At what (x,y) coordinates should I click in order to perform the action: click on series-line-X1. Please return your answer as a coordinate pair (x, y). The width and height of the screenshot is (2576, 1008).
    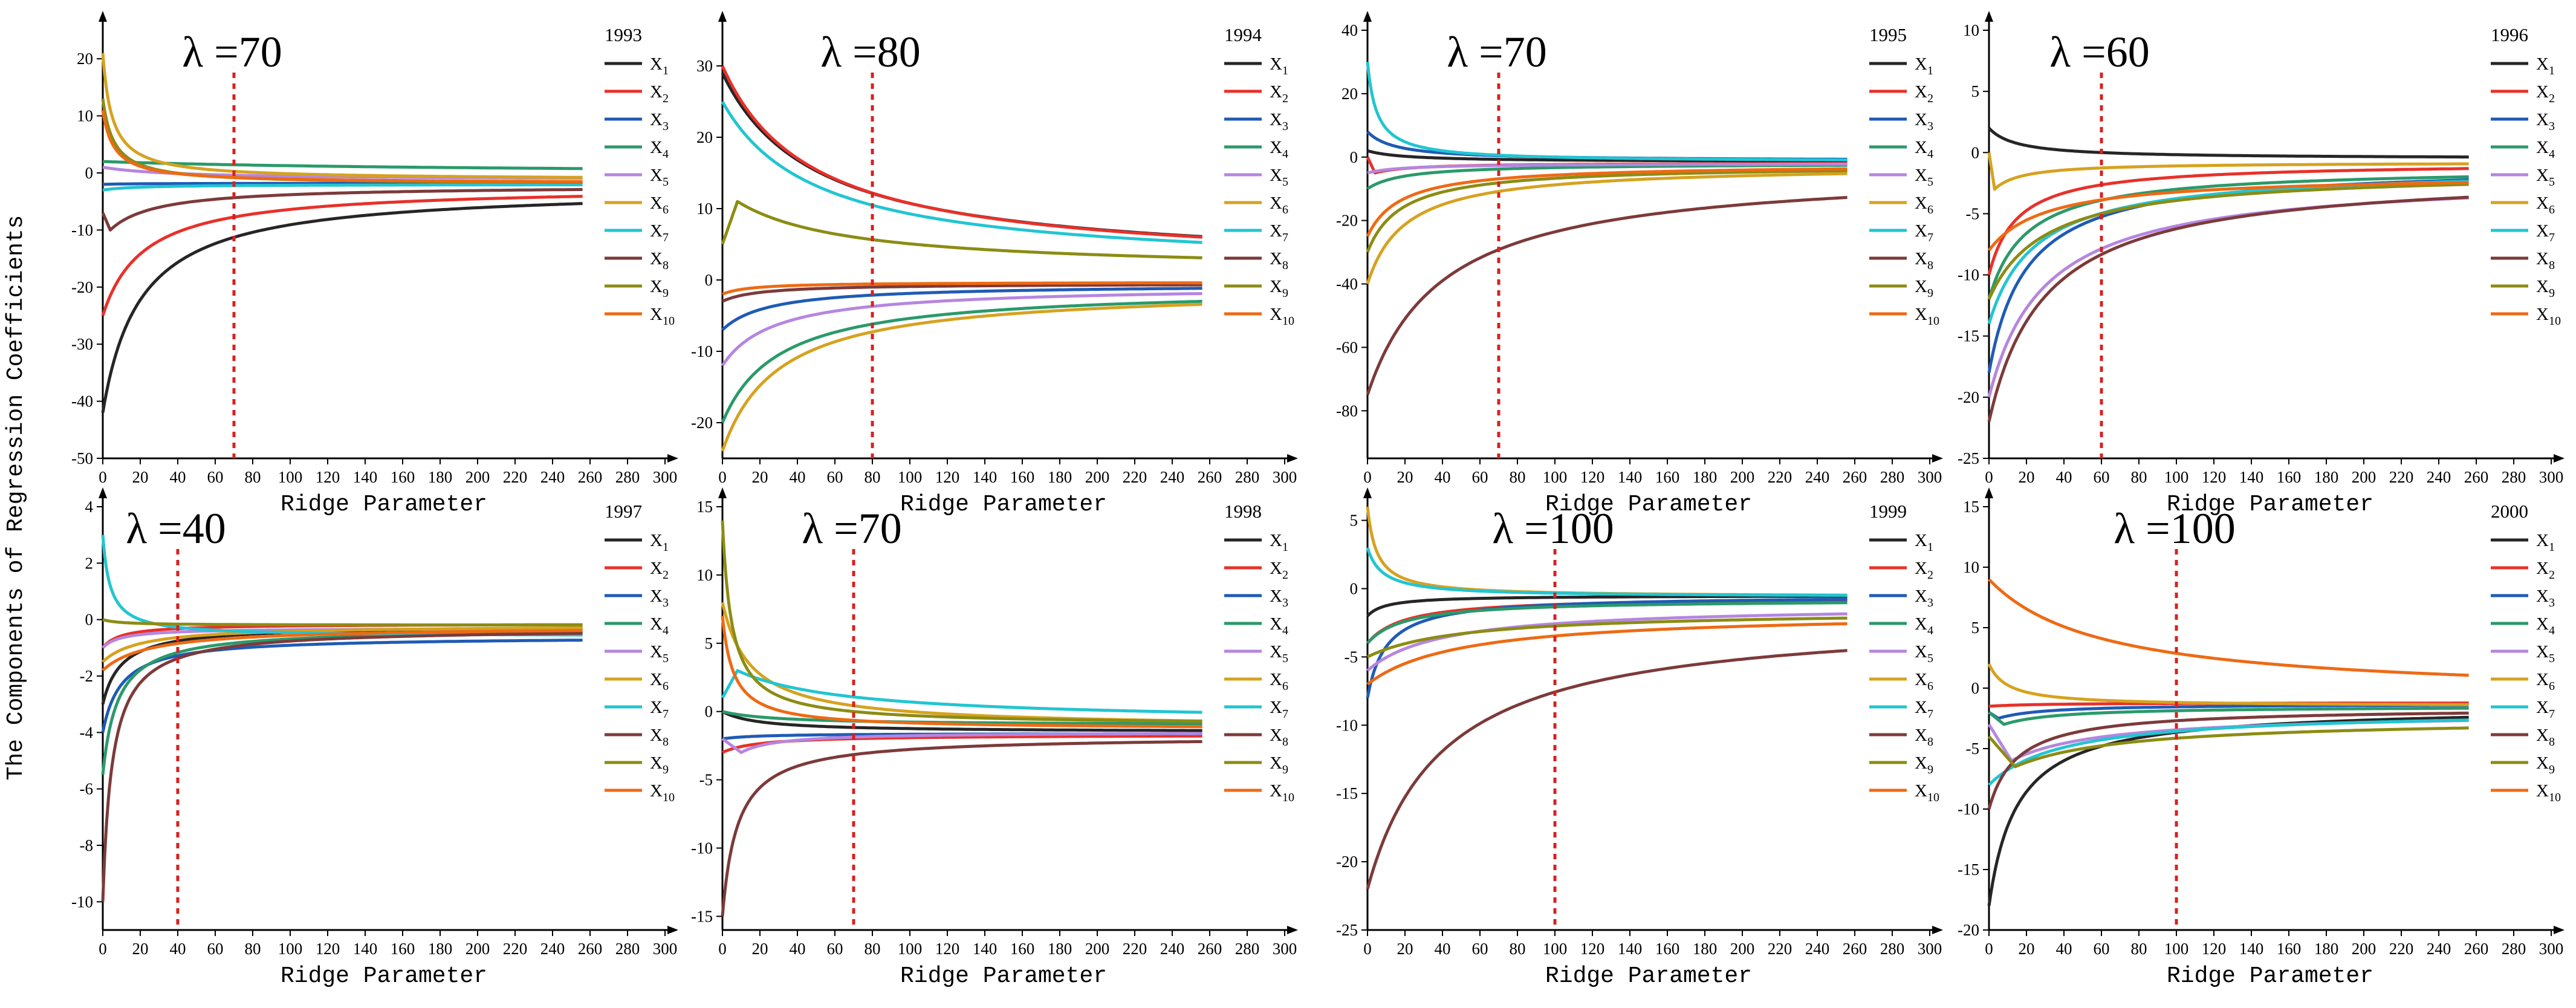
    Looking at the image, I should click on (962, 721).